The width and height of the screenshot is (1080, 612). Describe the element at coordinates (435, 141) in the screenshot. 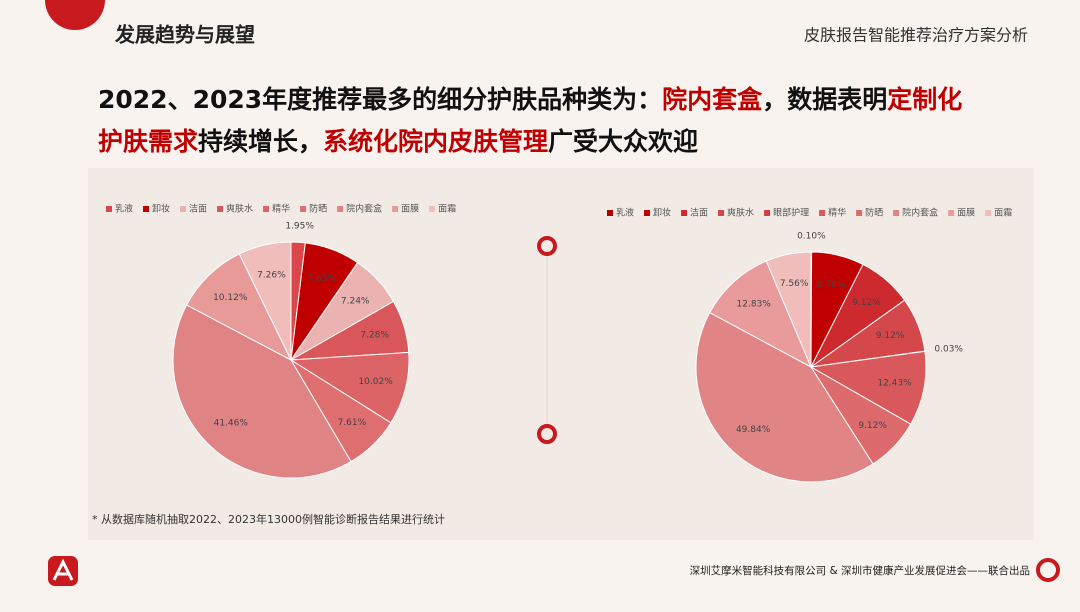

I see `headline-highlight: 系统化院内皮肤管理` at that location.